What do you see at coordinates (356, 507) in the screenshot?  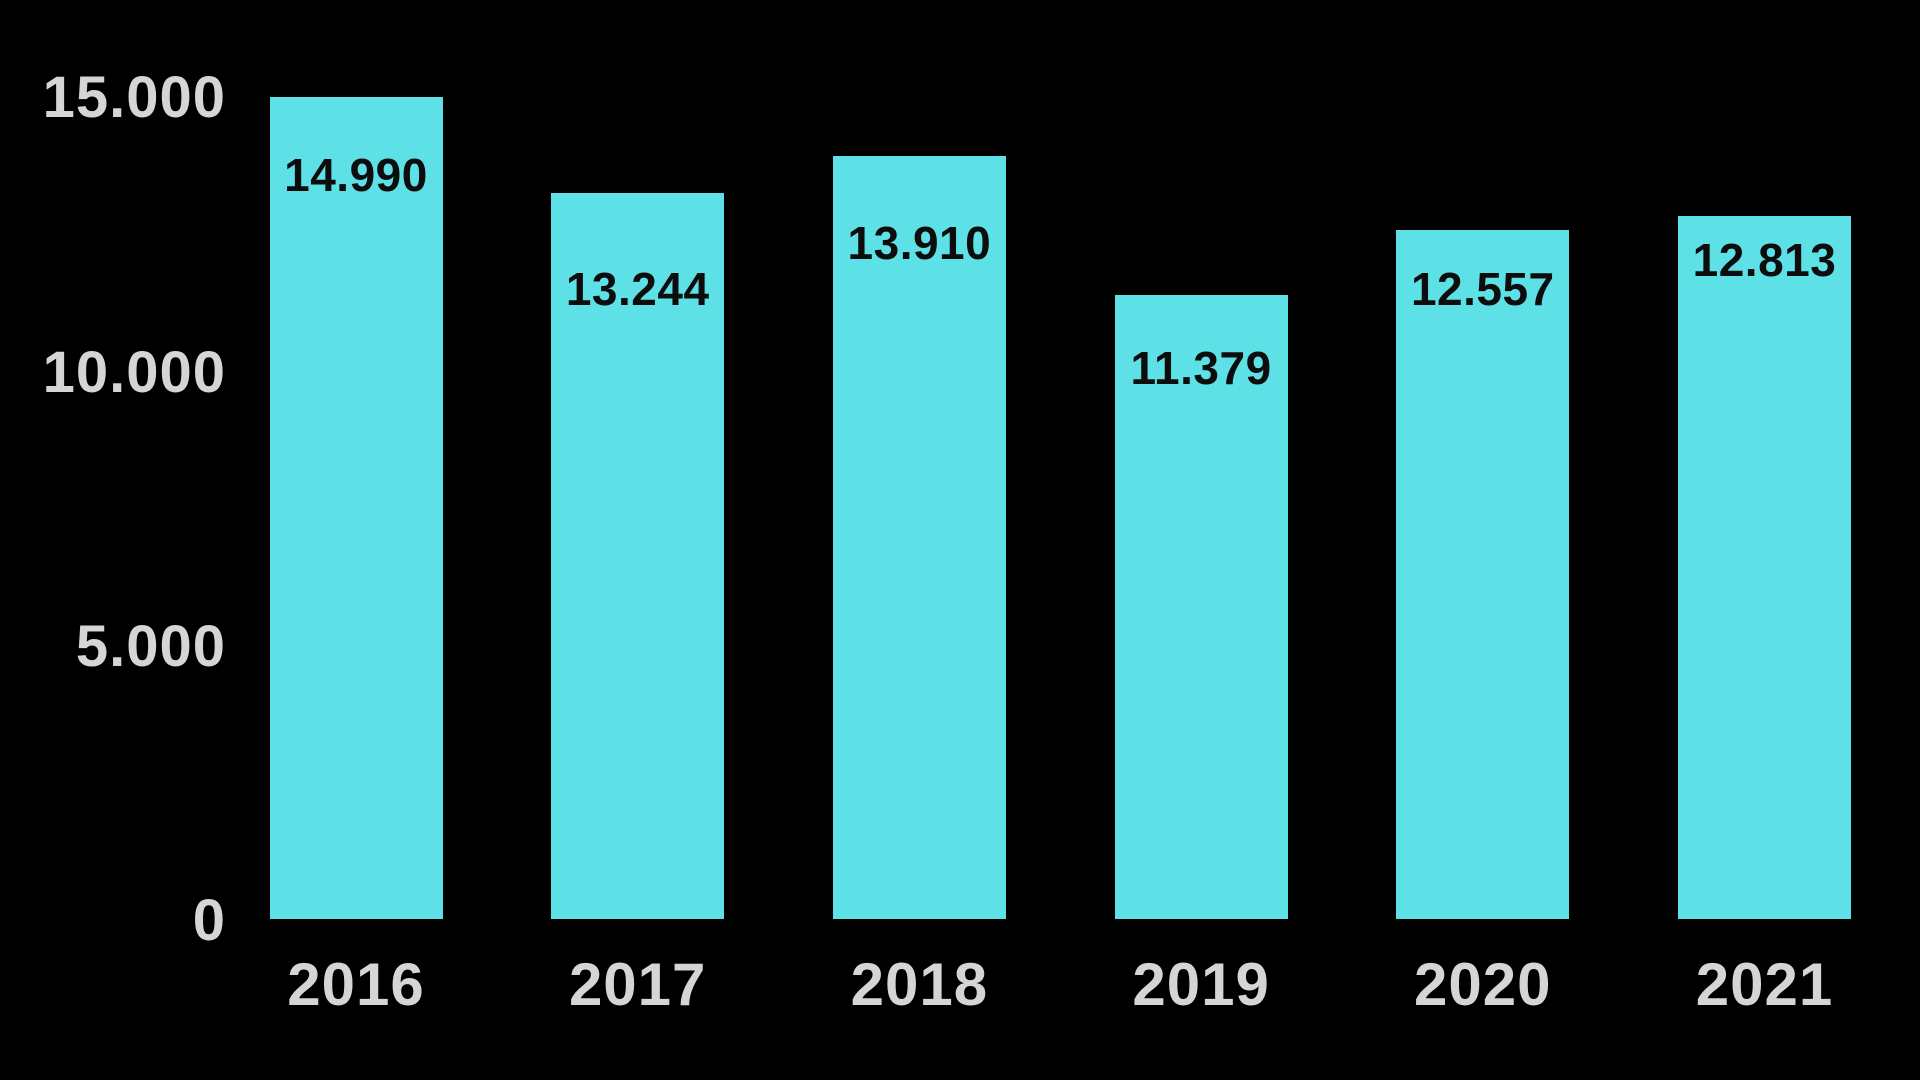 I see `bar-2016` at bounding box center [356, 507].